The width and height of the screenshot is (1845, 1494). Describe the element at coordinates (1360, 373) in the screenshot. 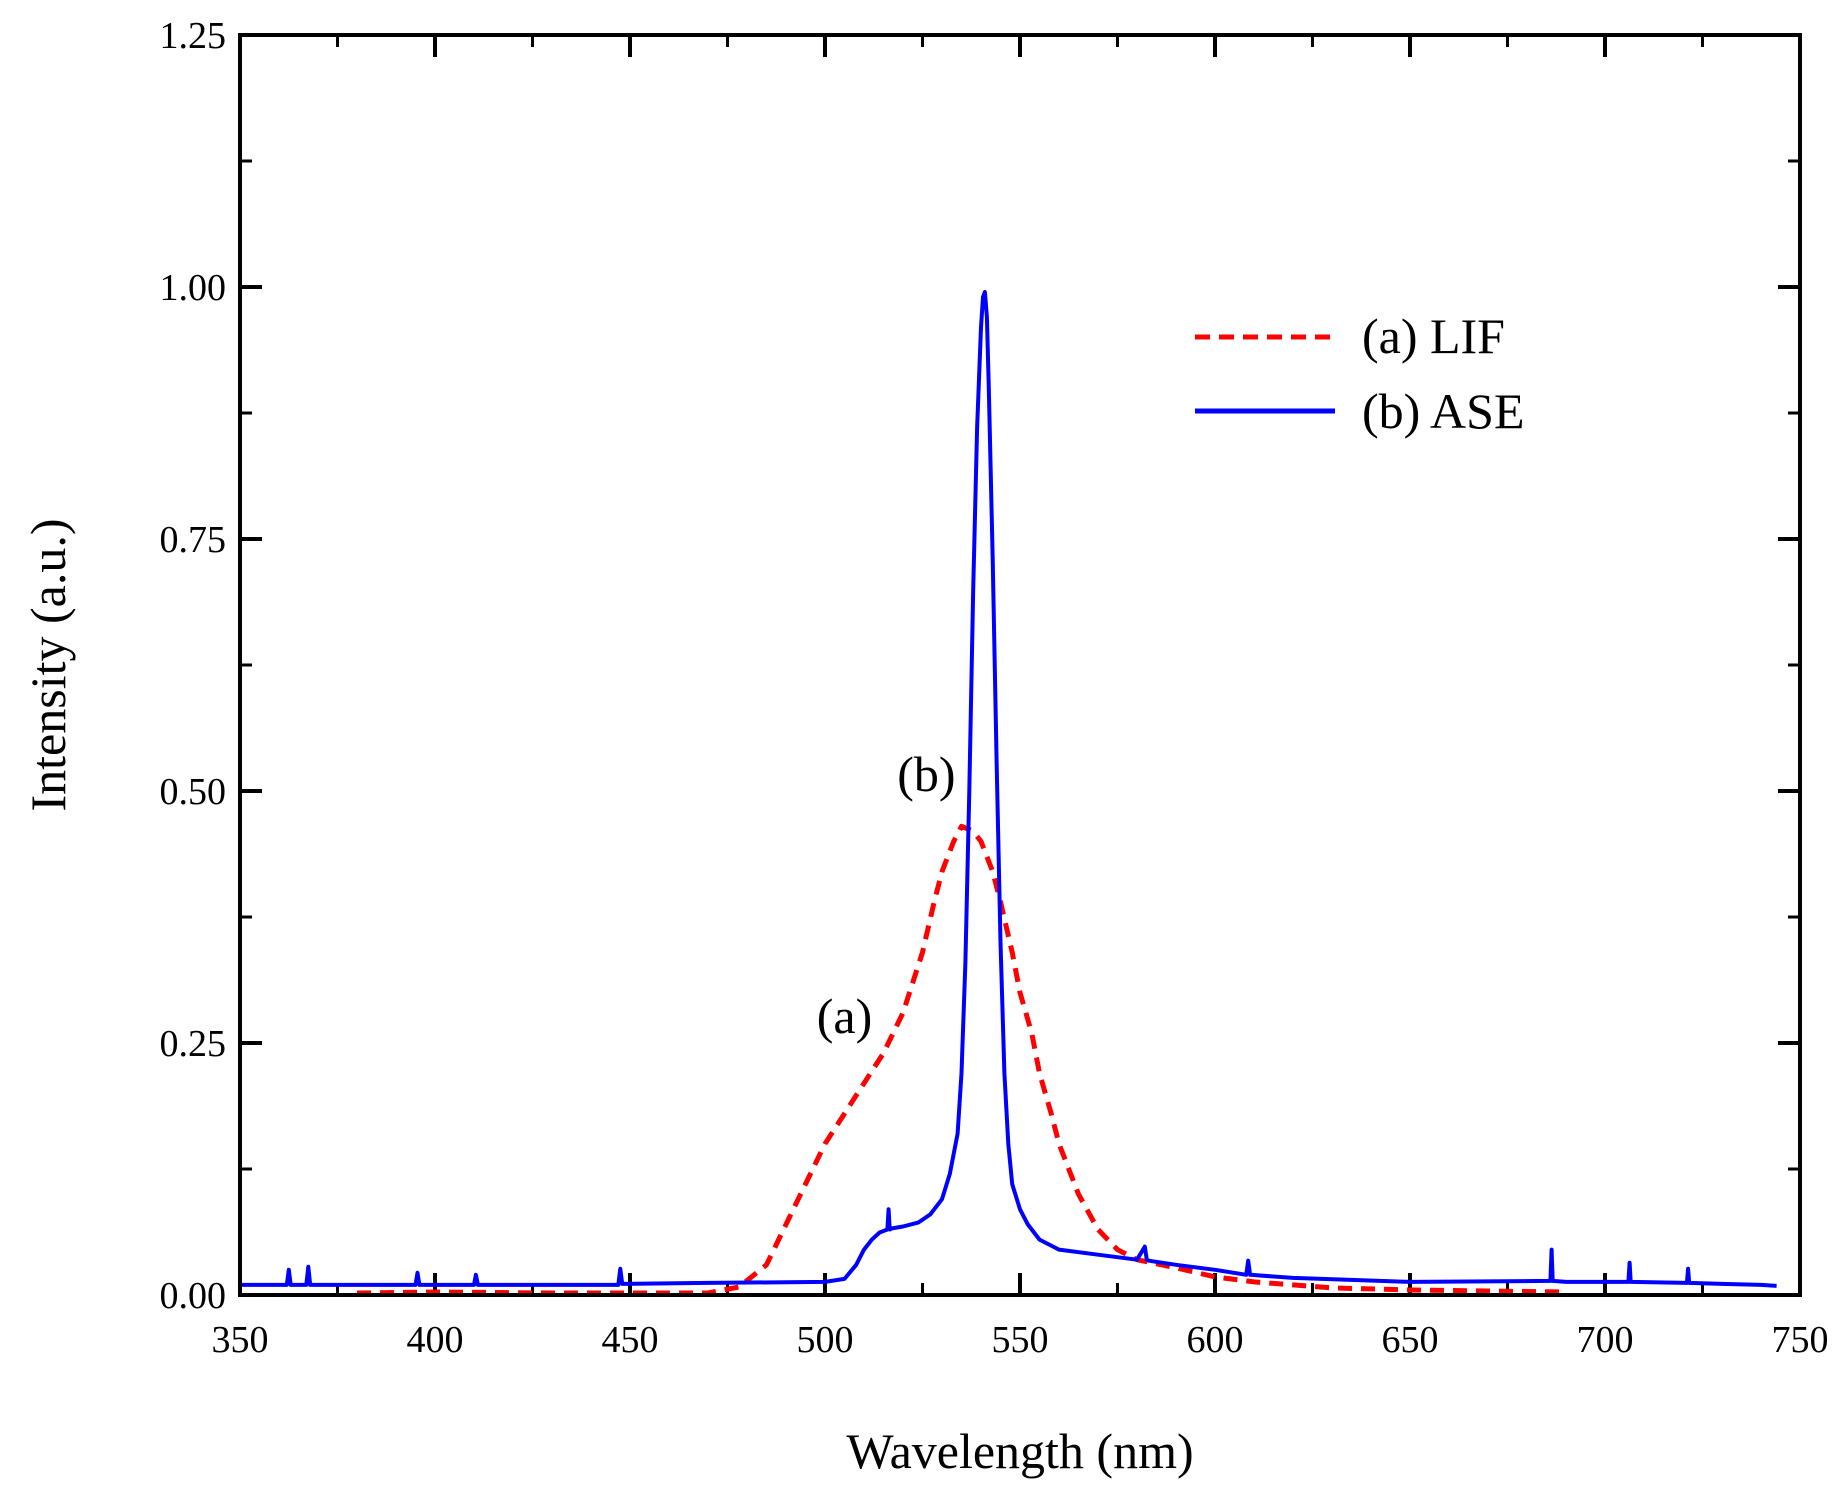

I see `legend: (a) LIF (b) ASE` at that location.